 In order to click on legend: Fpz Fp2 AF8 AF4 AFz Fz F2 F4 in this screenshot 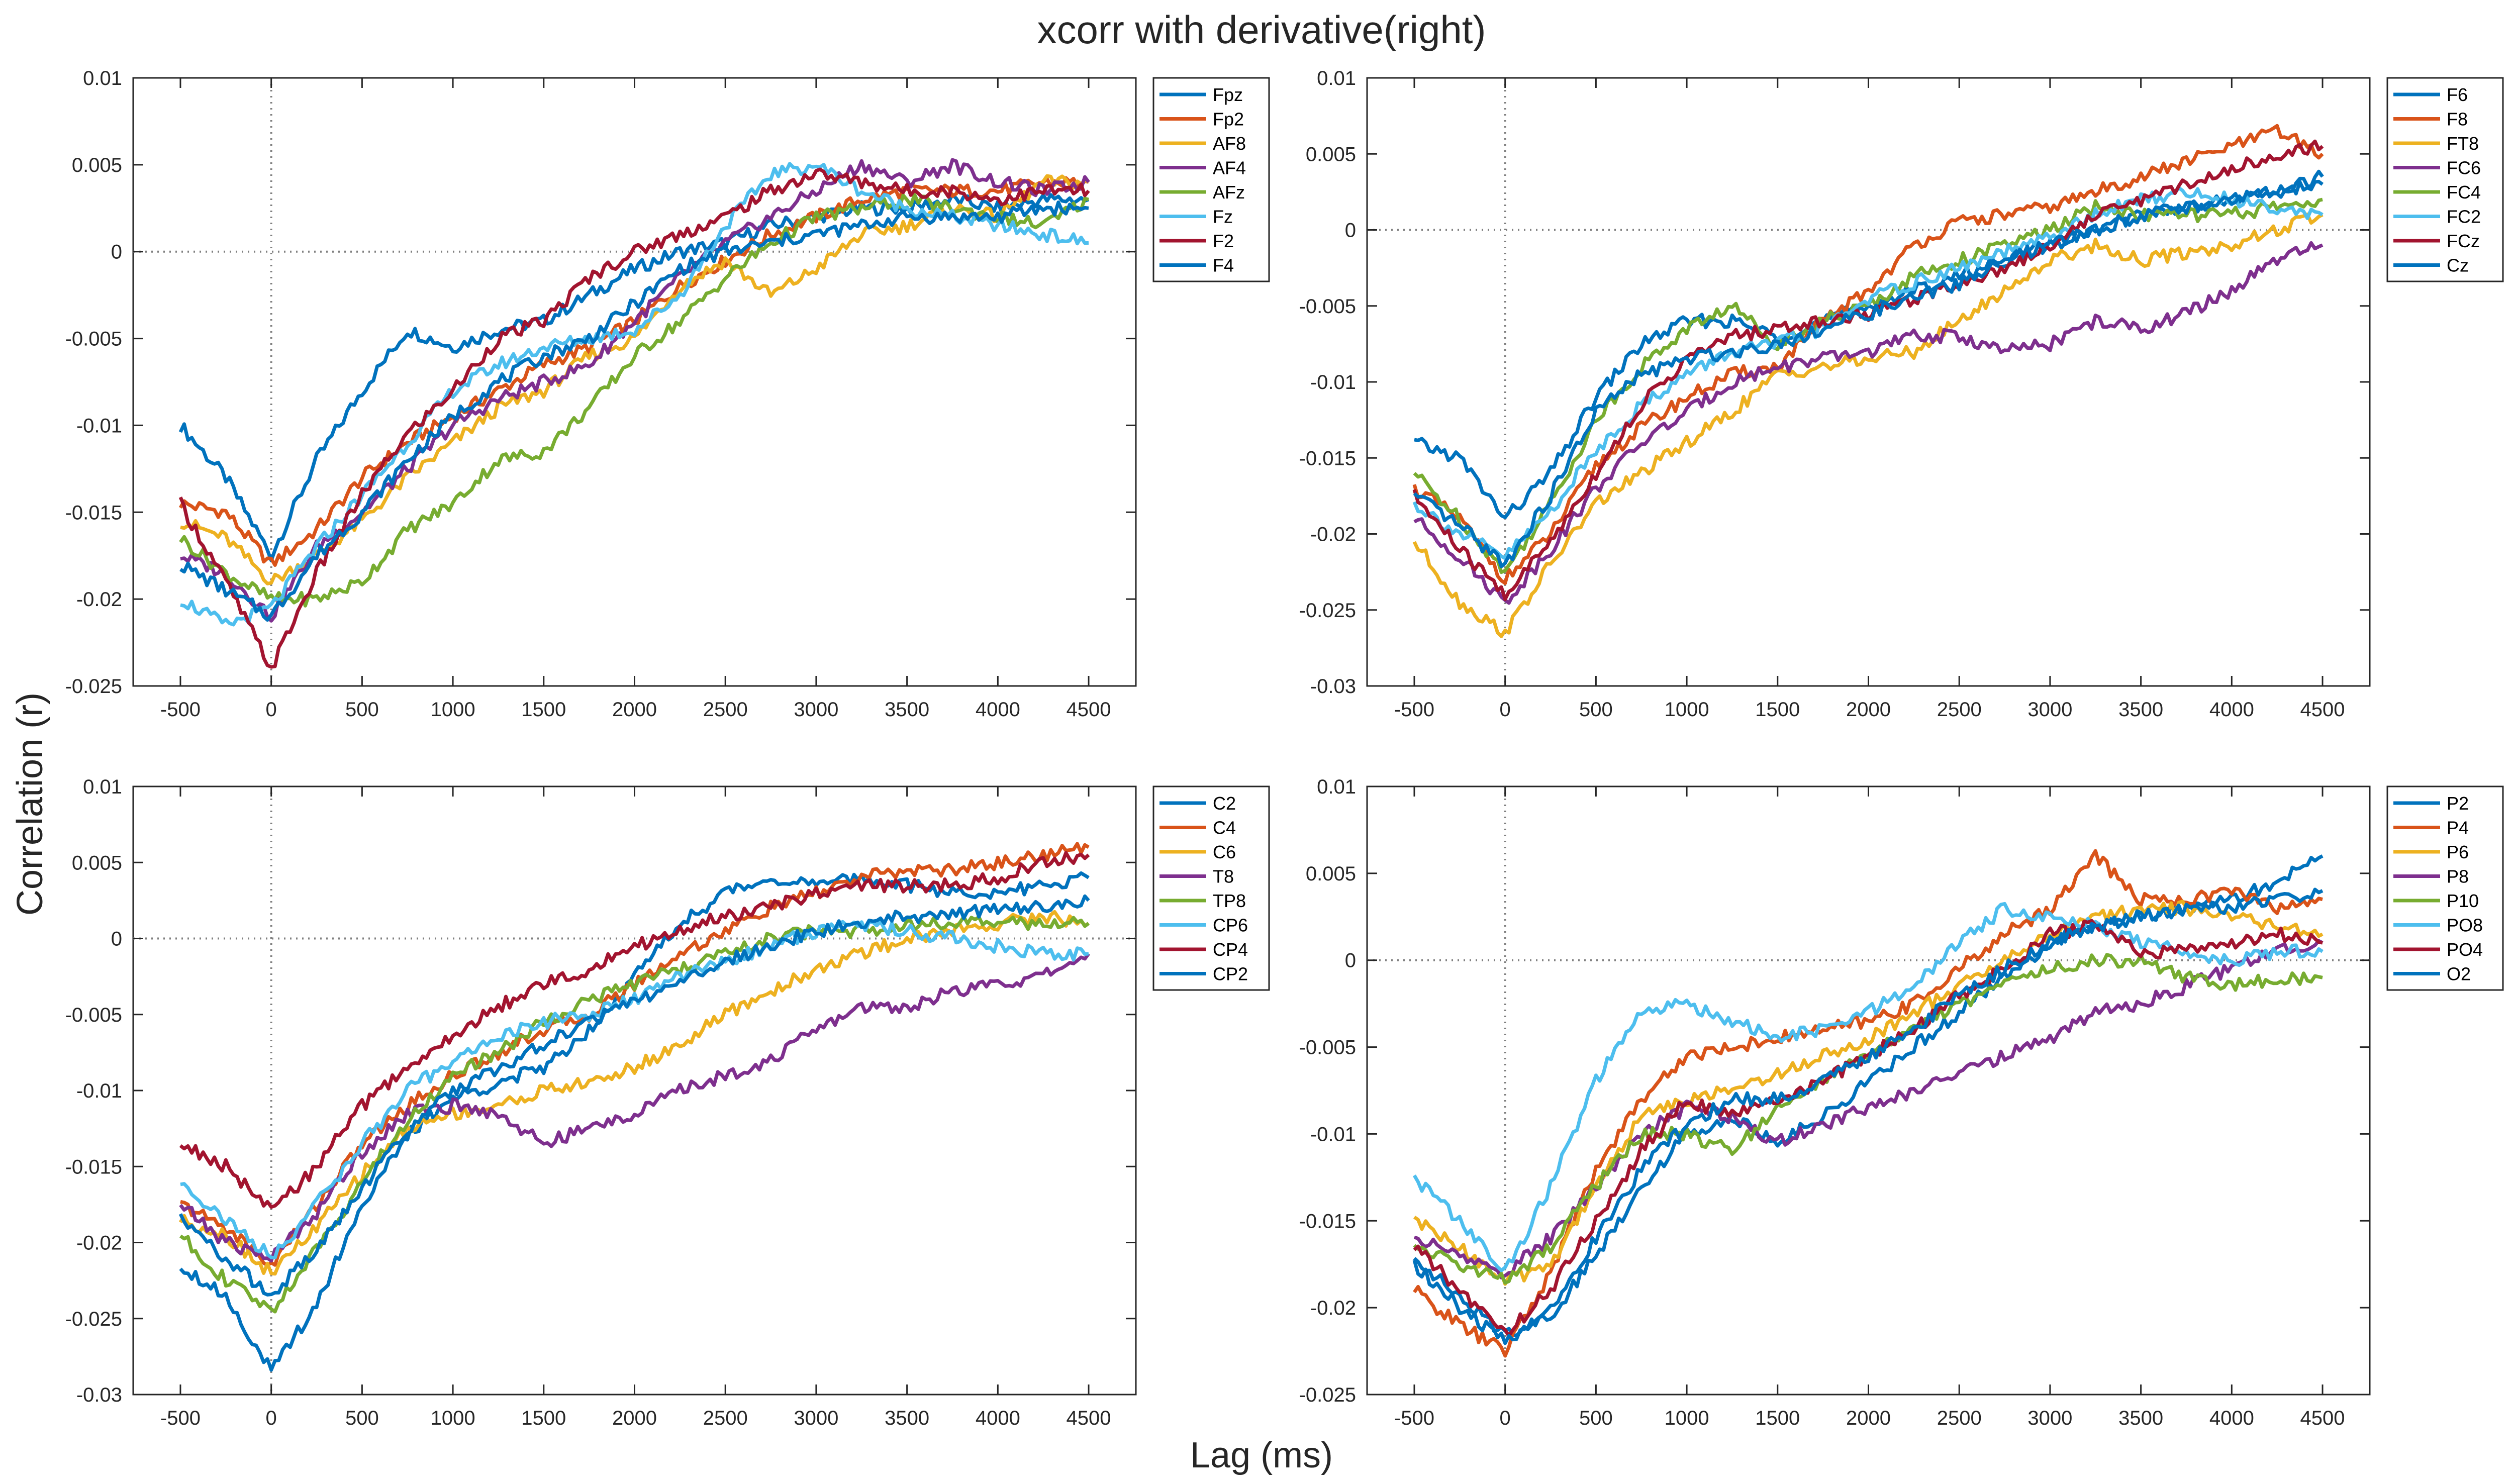, I will do `click(1211, 179)`.